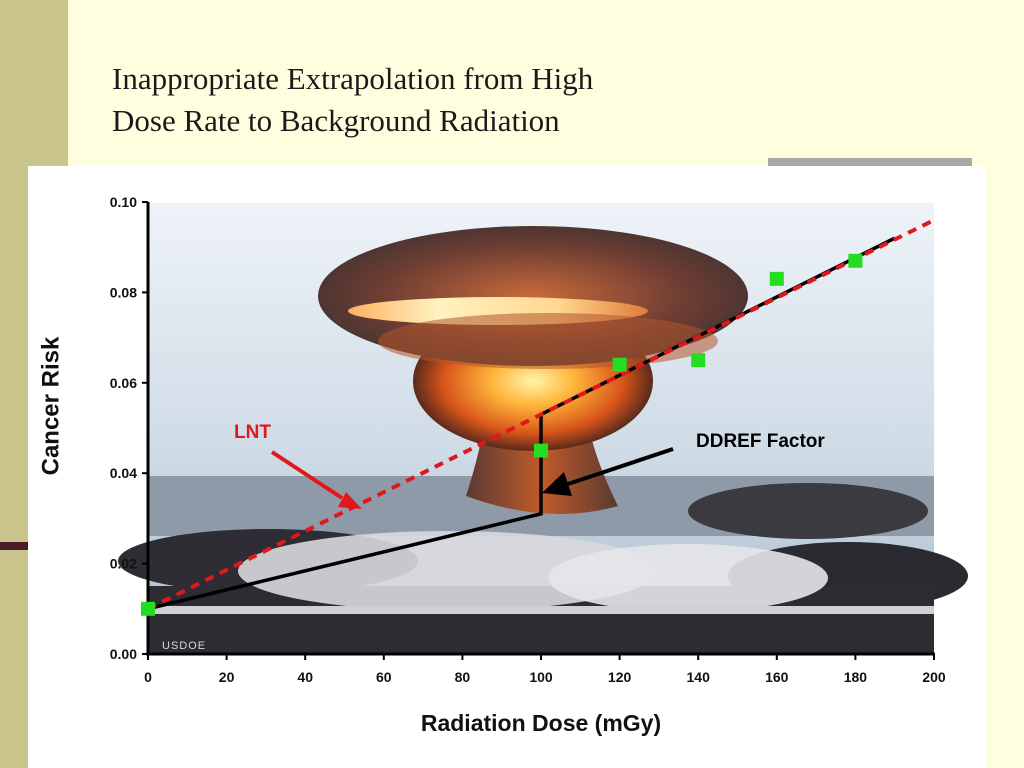  What do you see at coordinates (123, 473) in the screenshot?
I see `y-tick-label: 0.04` at bounding box center [123, 473].